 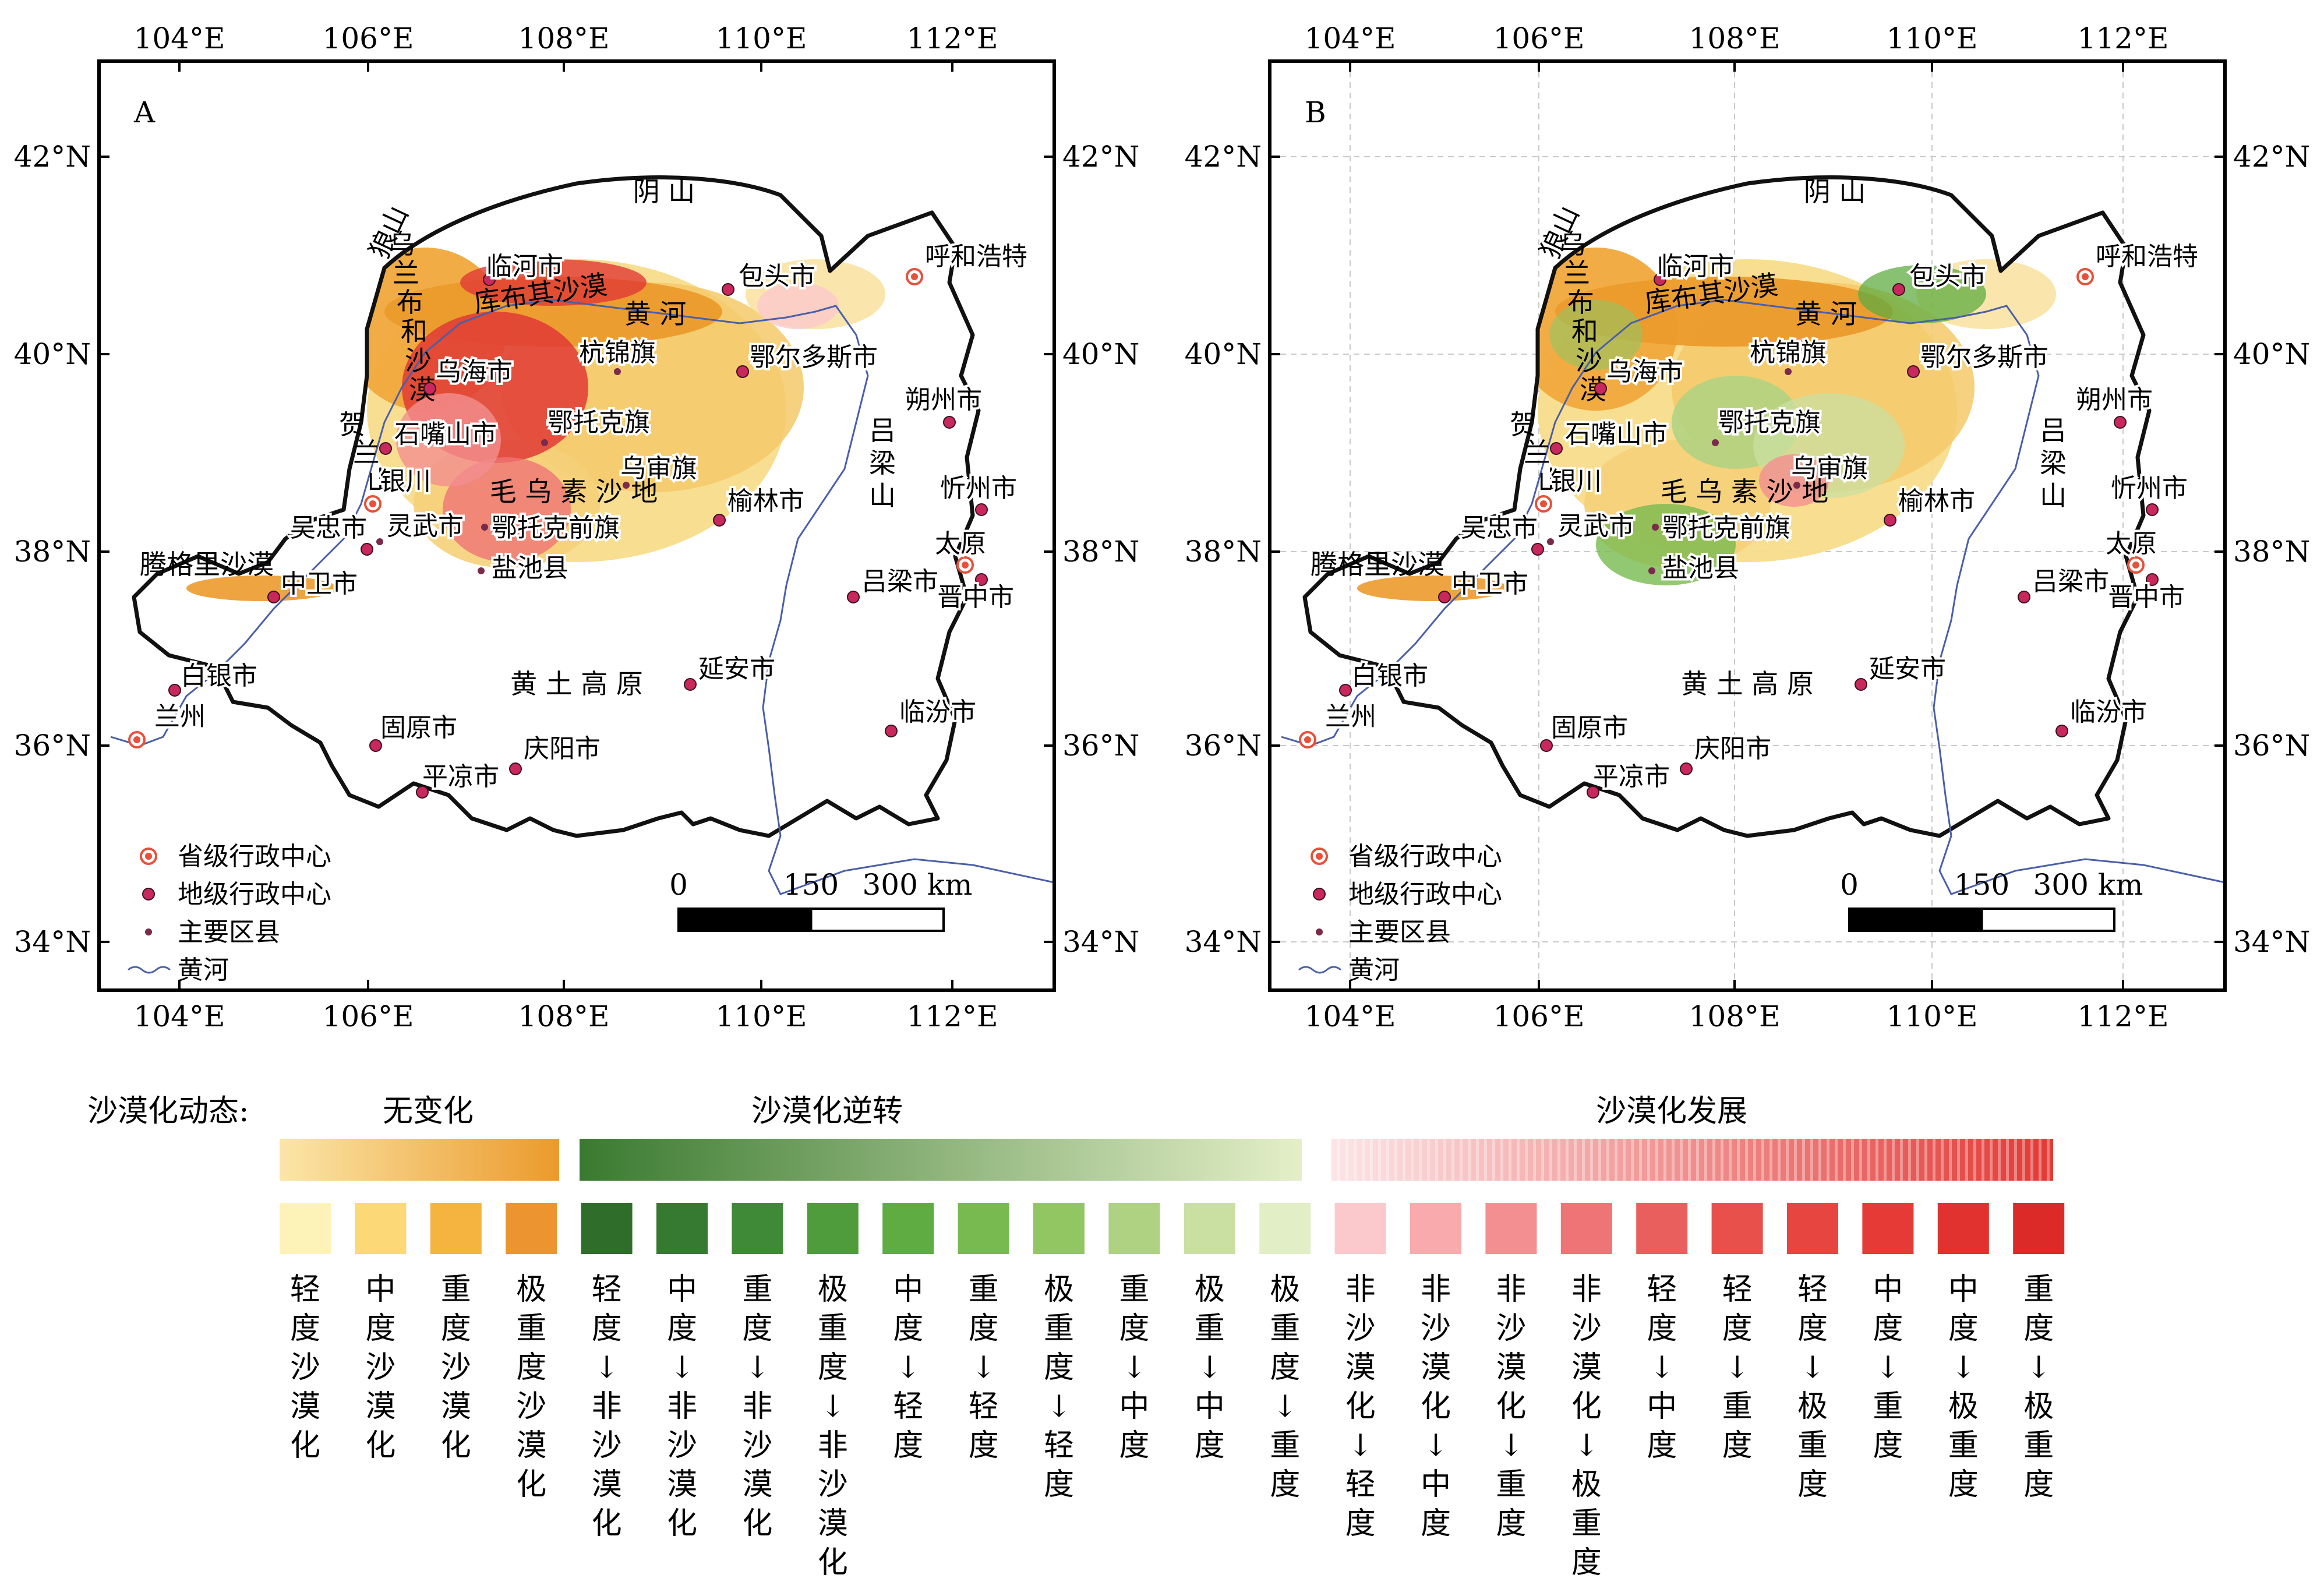 I want to click on scale-label-150: 150, so click(x=1981, y=885).